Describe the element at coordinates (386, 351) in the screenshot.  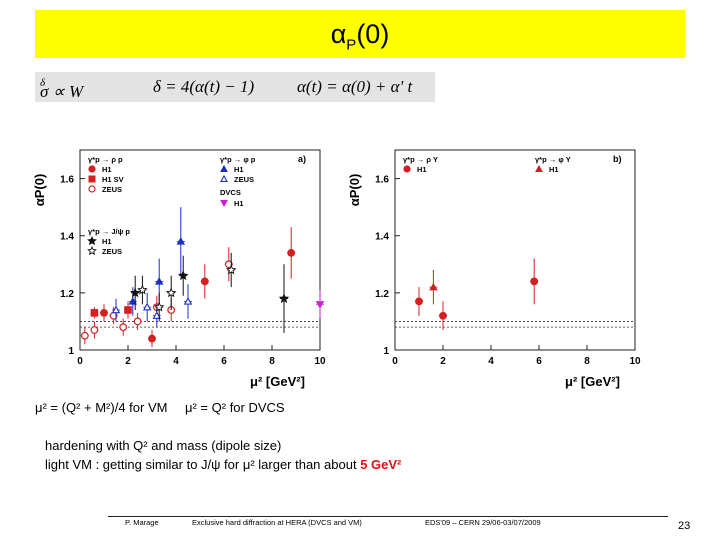
I see `plot-b-ytick-label-0: 1` at that location.